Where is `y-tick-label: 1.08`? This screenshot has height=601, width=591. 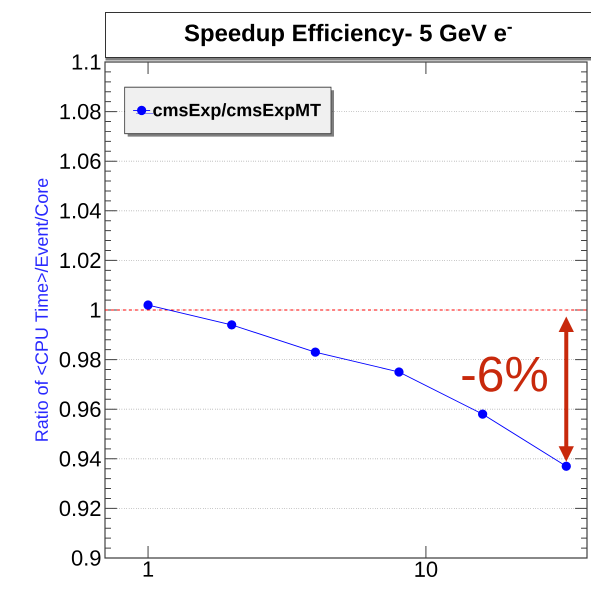 y-tick-label: 1.08 is located at coordinates (80, 112).